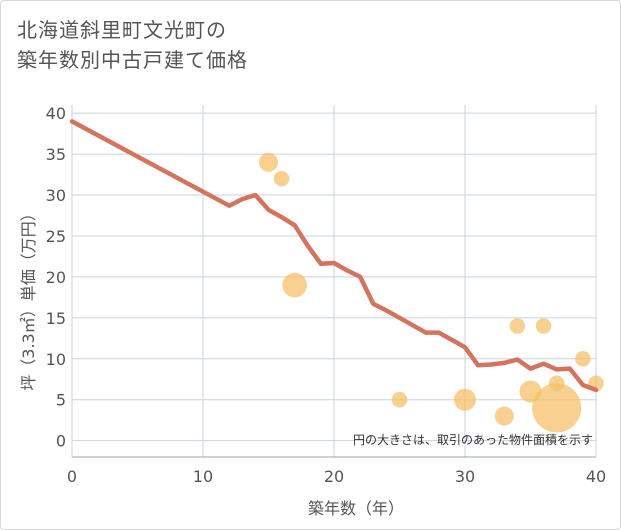  What do you see at coordinates (56, 318) in the screenshot?
I see `y-tick-label: 15` at bounding box center [56, 318].